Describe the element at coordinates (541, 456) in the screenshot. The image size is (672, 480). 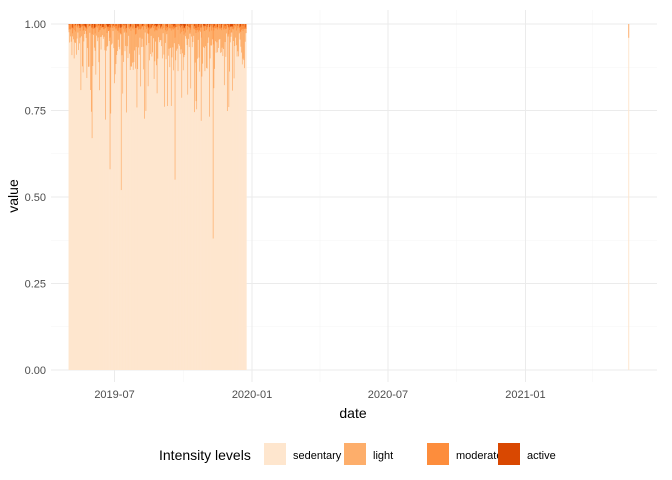
I see `legend-label-active: active` at that location.